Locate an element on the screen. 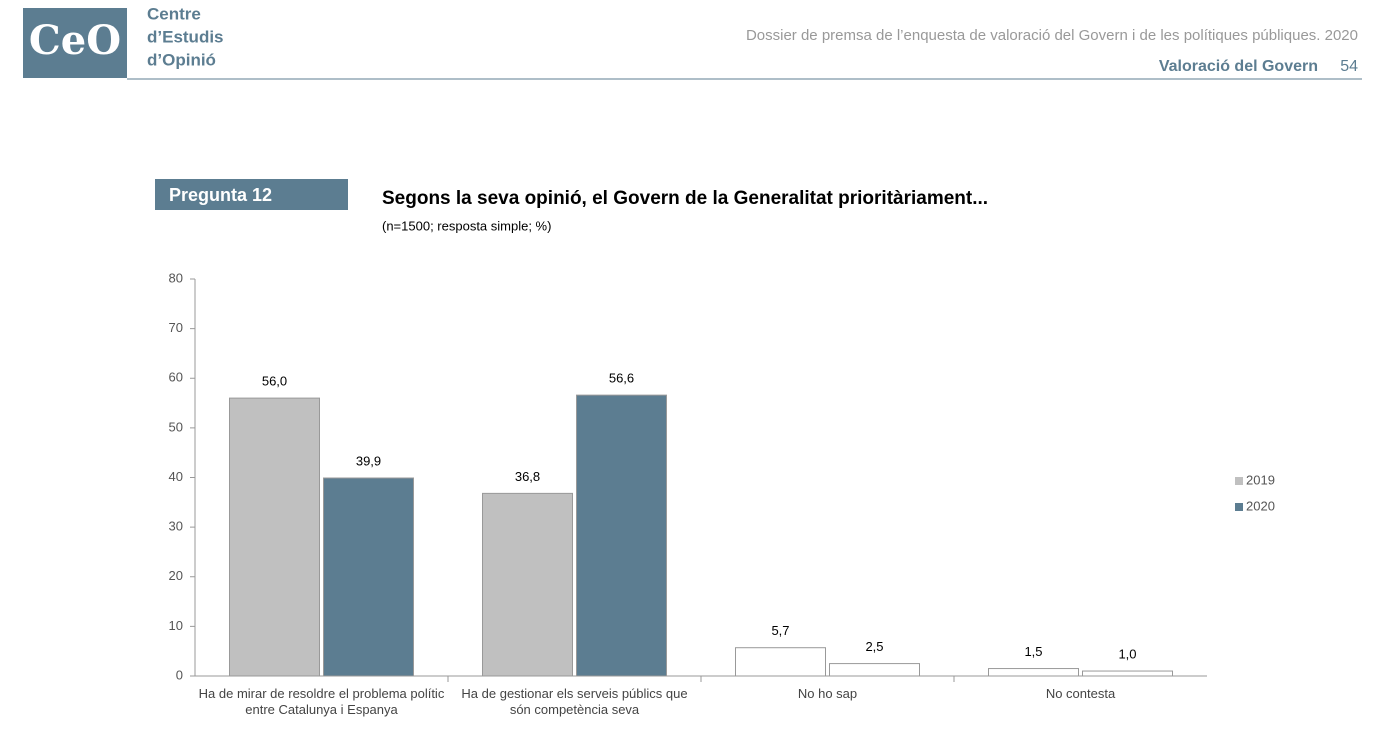 This screenshot has width=1394, height=741. y-tick-label: 50 is located at coordinates (176, 426).